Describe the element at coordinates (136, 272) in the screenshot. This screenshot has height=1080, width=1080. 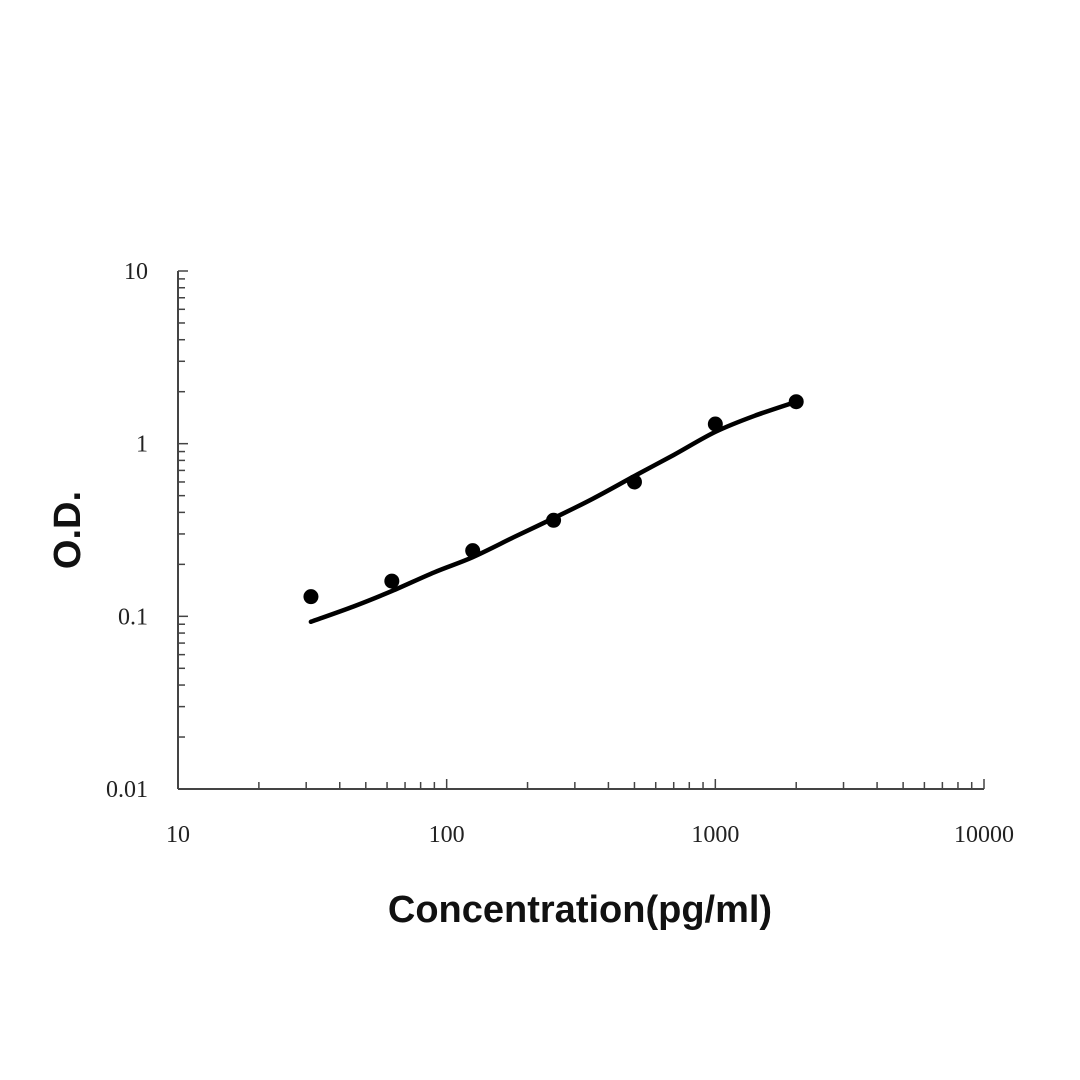
I see `y-tick-label: 10` at that location.